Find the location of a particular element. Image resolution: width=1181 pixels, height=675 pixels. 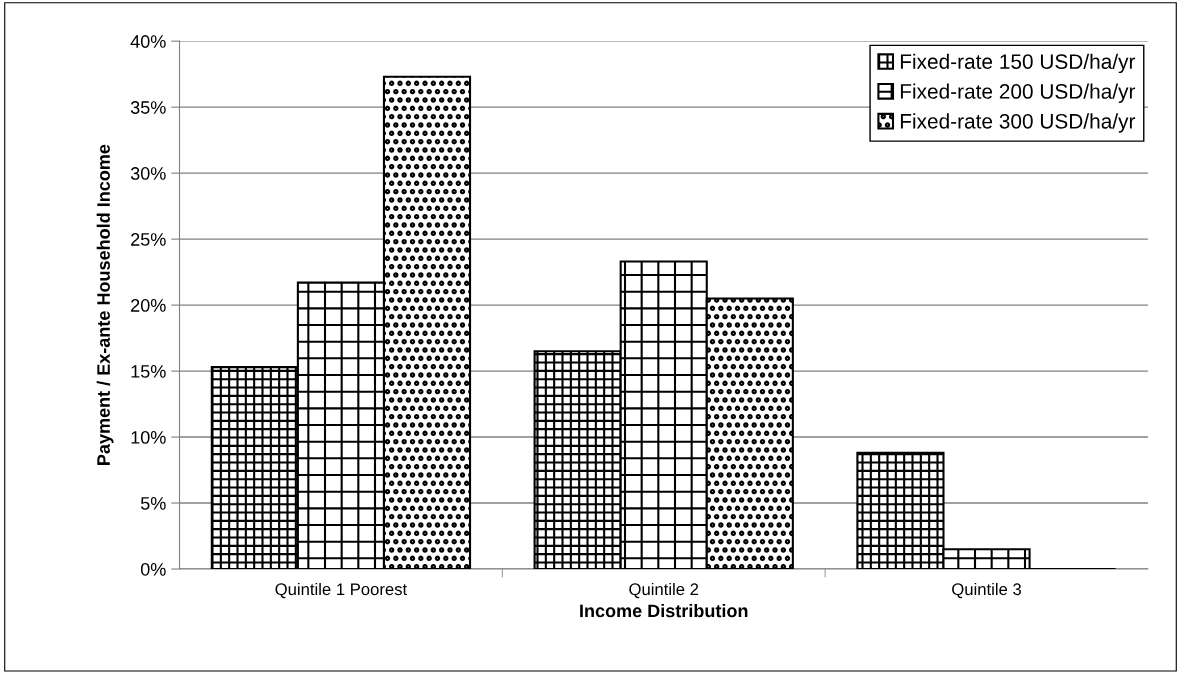

y-axis-title: Payment / Ex-ante Household Income is located at coordinates (105, 304).